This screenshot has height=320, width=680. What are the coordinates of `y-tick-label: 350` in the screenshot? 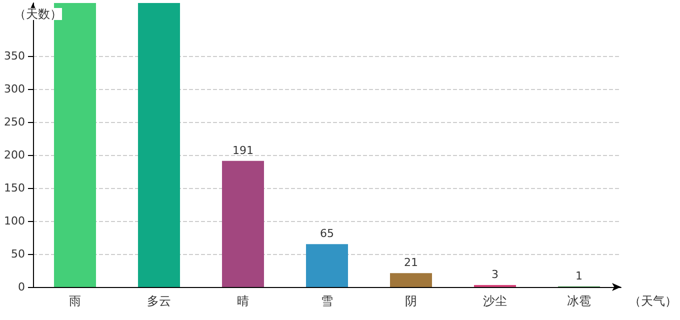 It's located at (14, 55).